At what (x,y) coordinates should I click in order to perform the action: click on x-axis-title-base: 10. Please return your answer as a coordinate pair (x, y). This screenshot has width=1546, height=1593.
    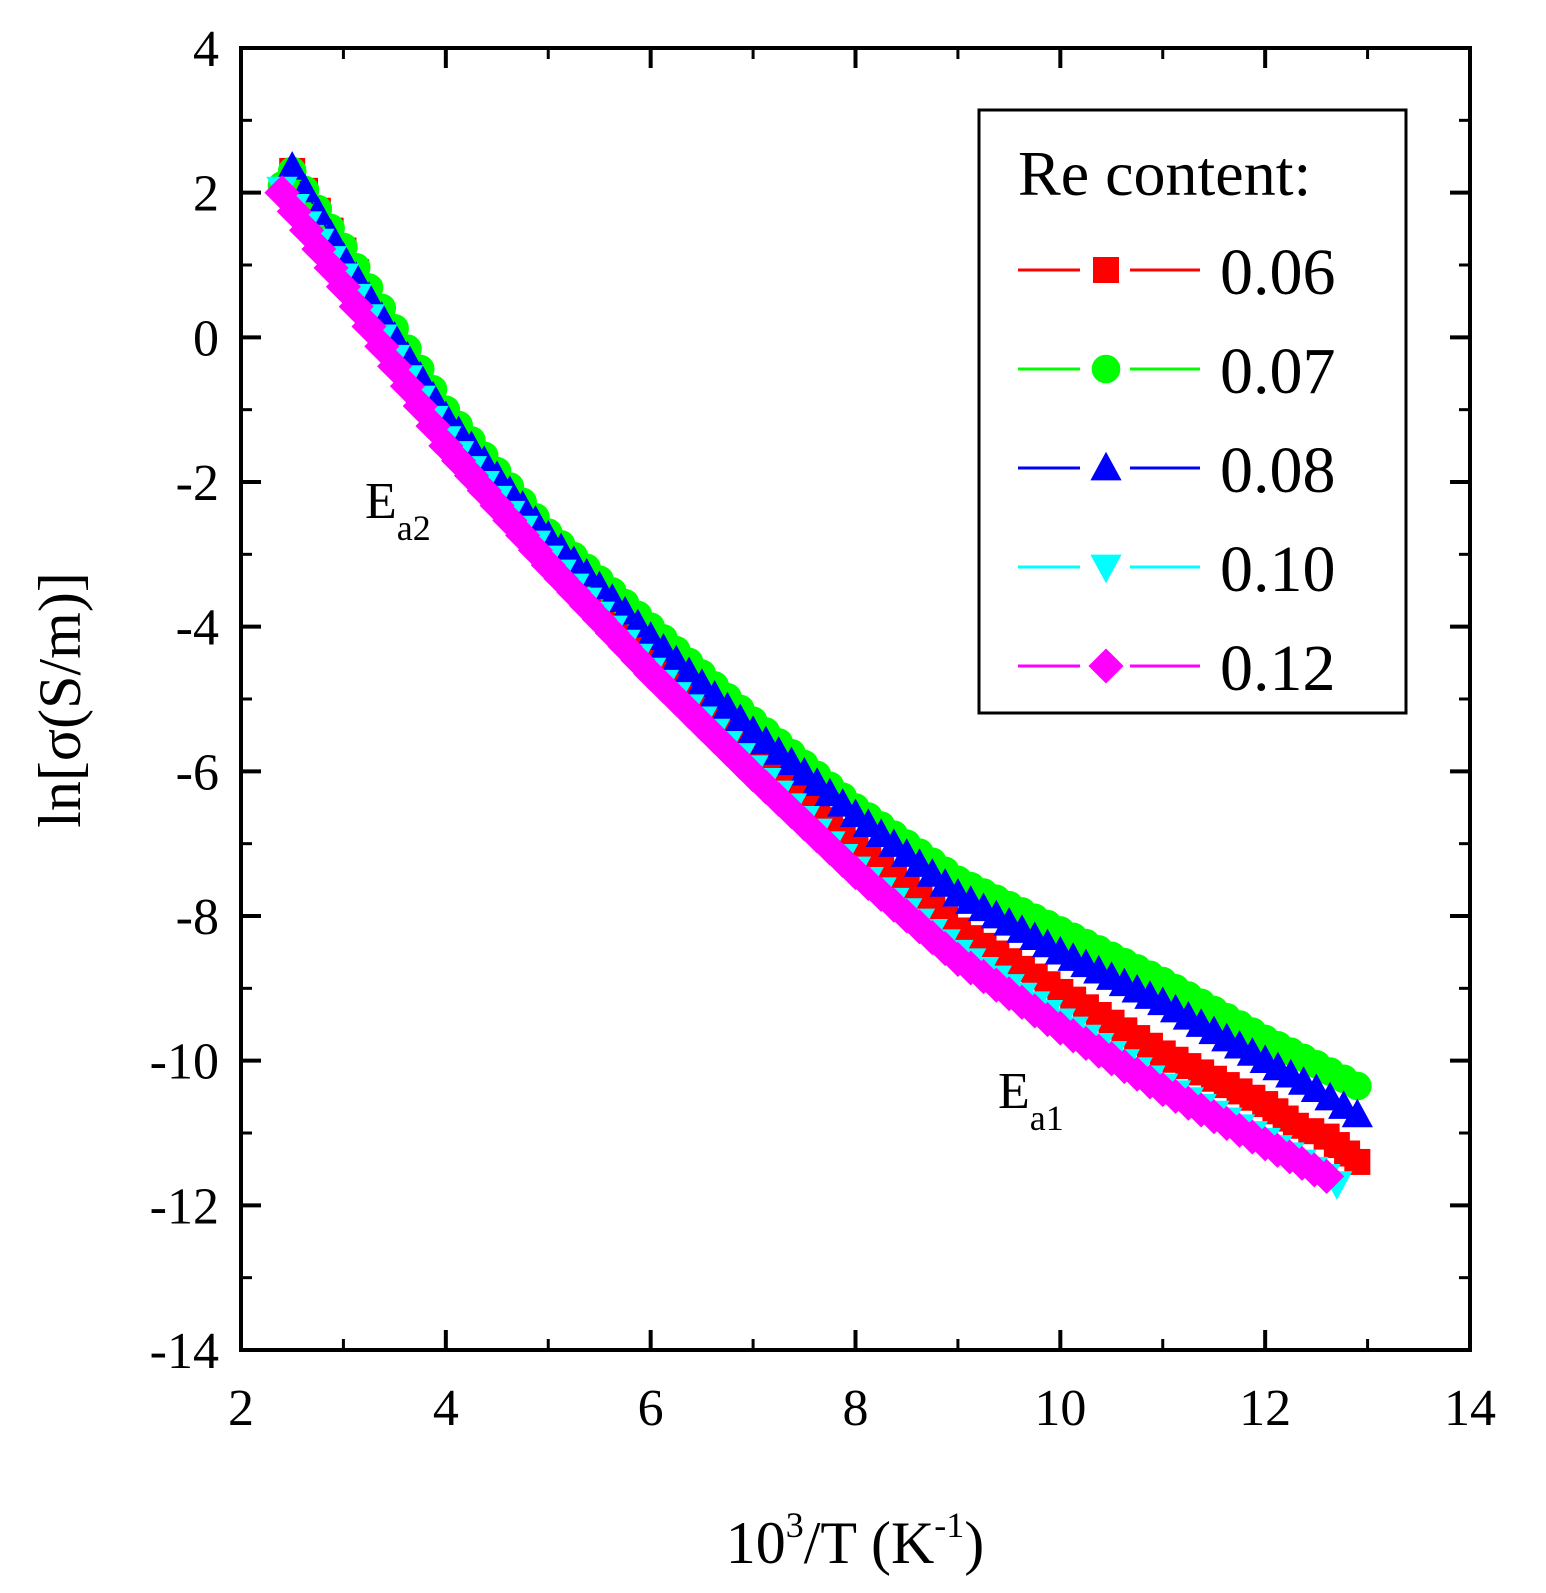
    Looking at the image, I should click on (756, 1543).